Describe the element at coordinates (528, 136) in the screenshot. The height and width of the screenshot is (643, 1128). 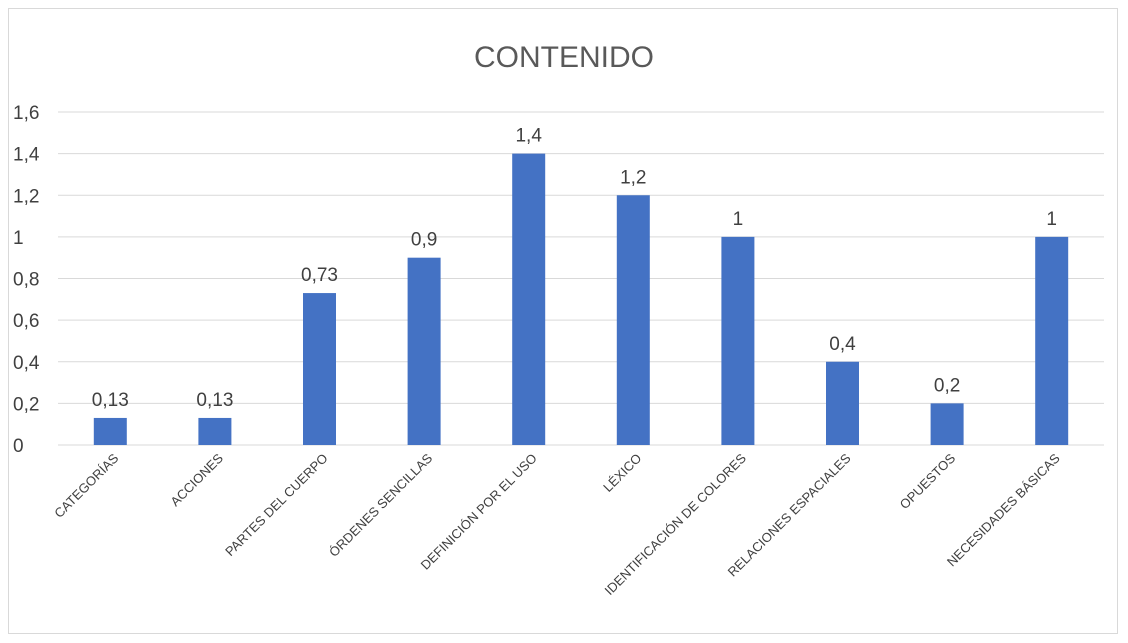
I see `data-label: 1,4` at that location.